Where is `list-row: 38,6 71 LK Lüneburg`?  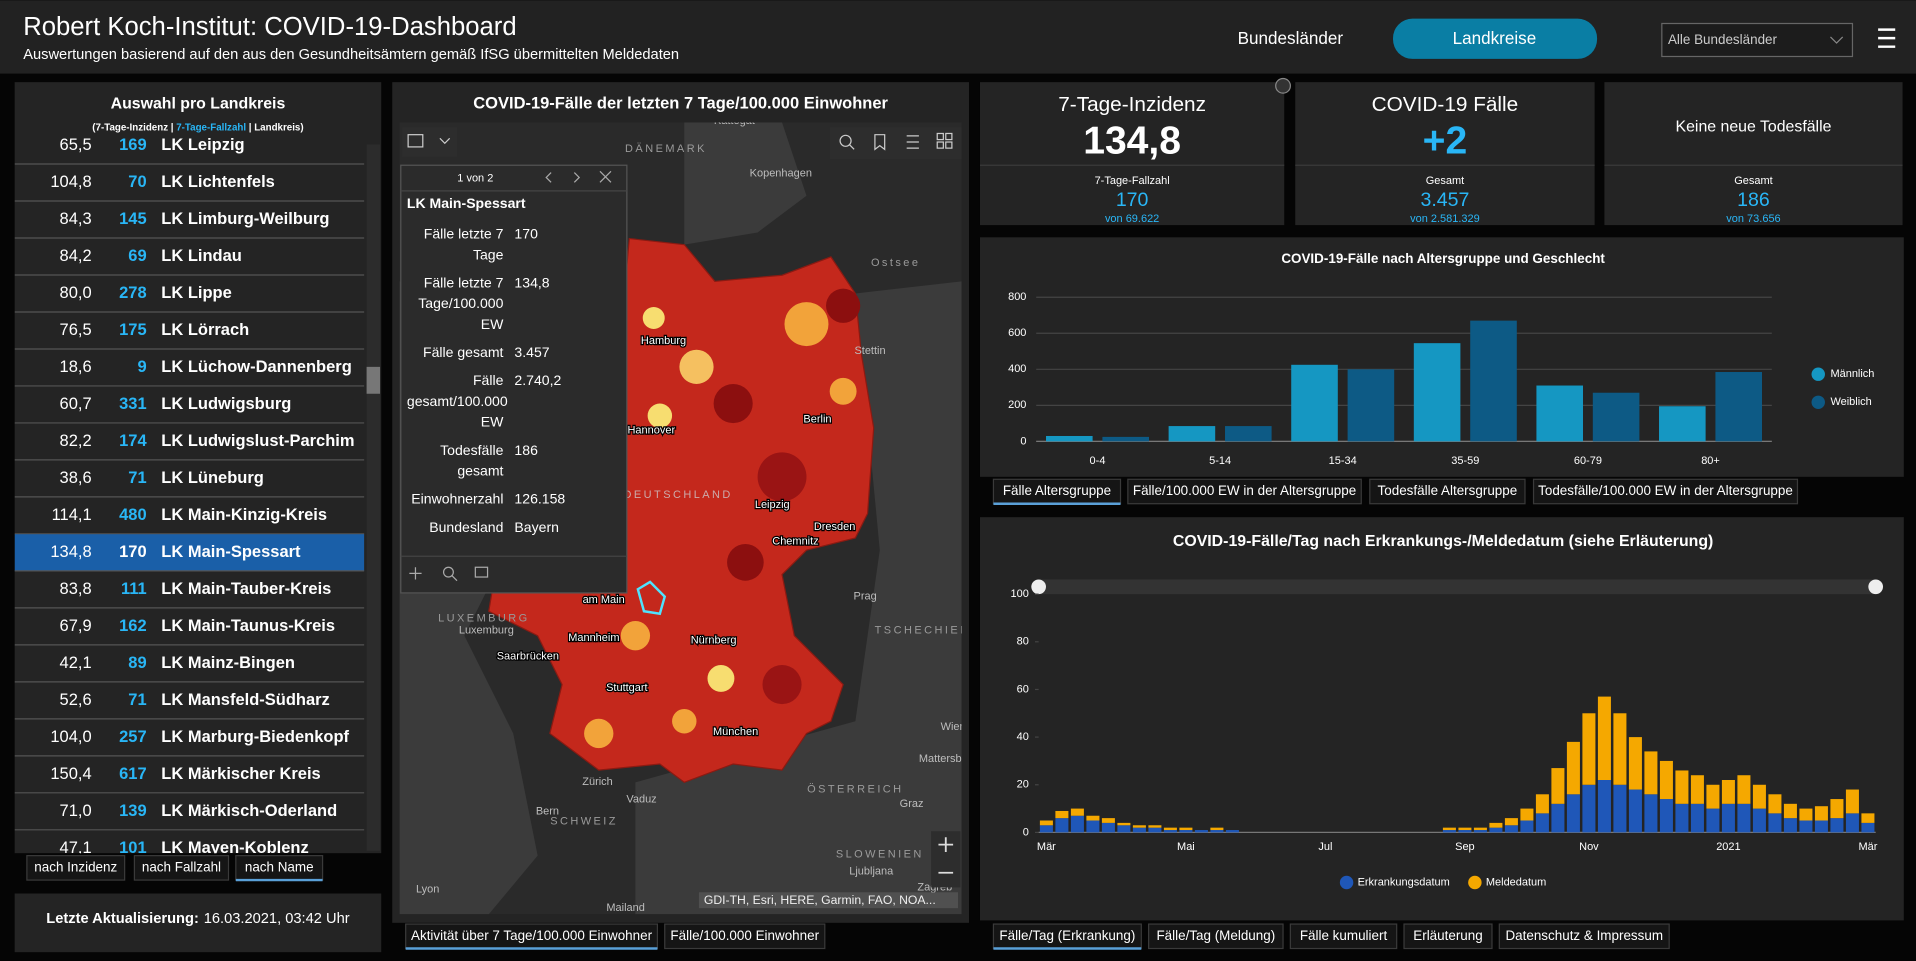
list-row: 38,6 71 LK Lüneburg is located at coordinates (189, 483).